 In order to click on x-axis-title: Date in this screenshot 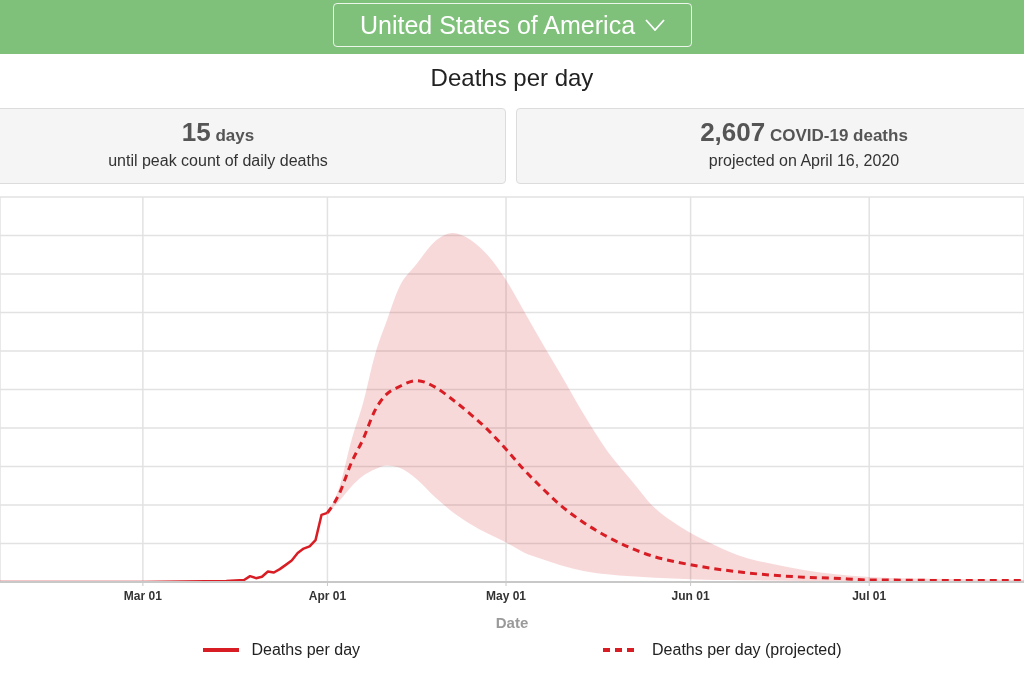, I will do `click(512, 622)`.